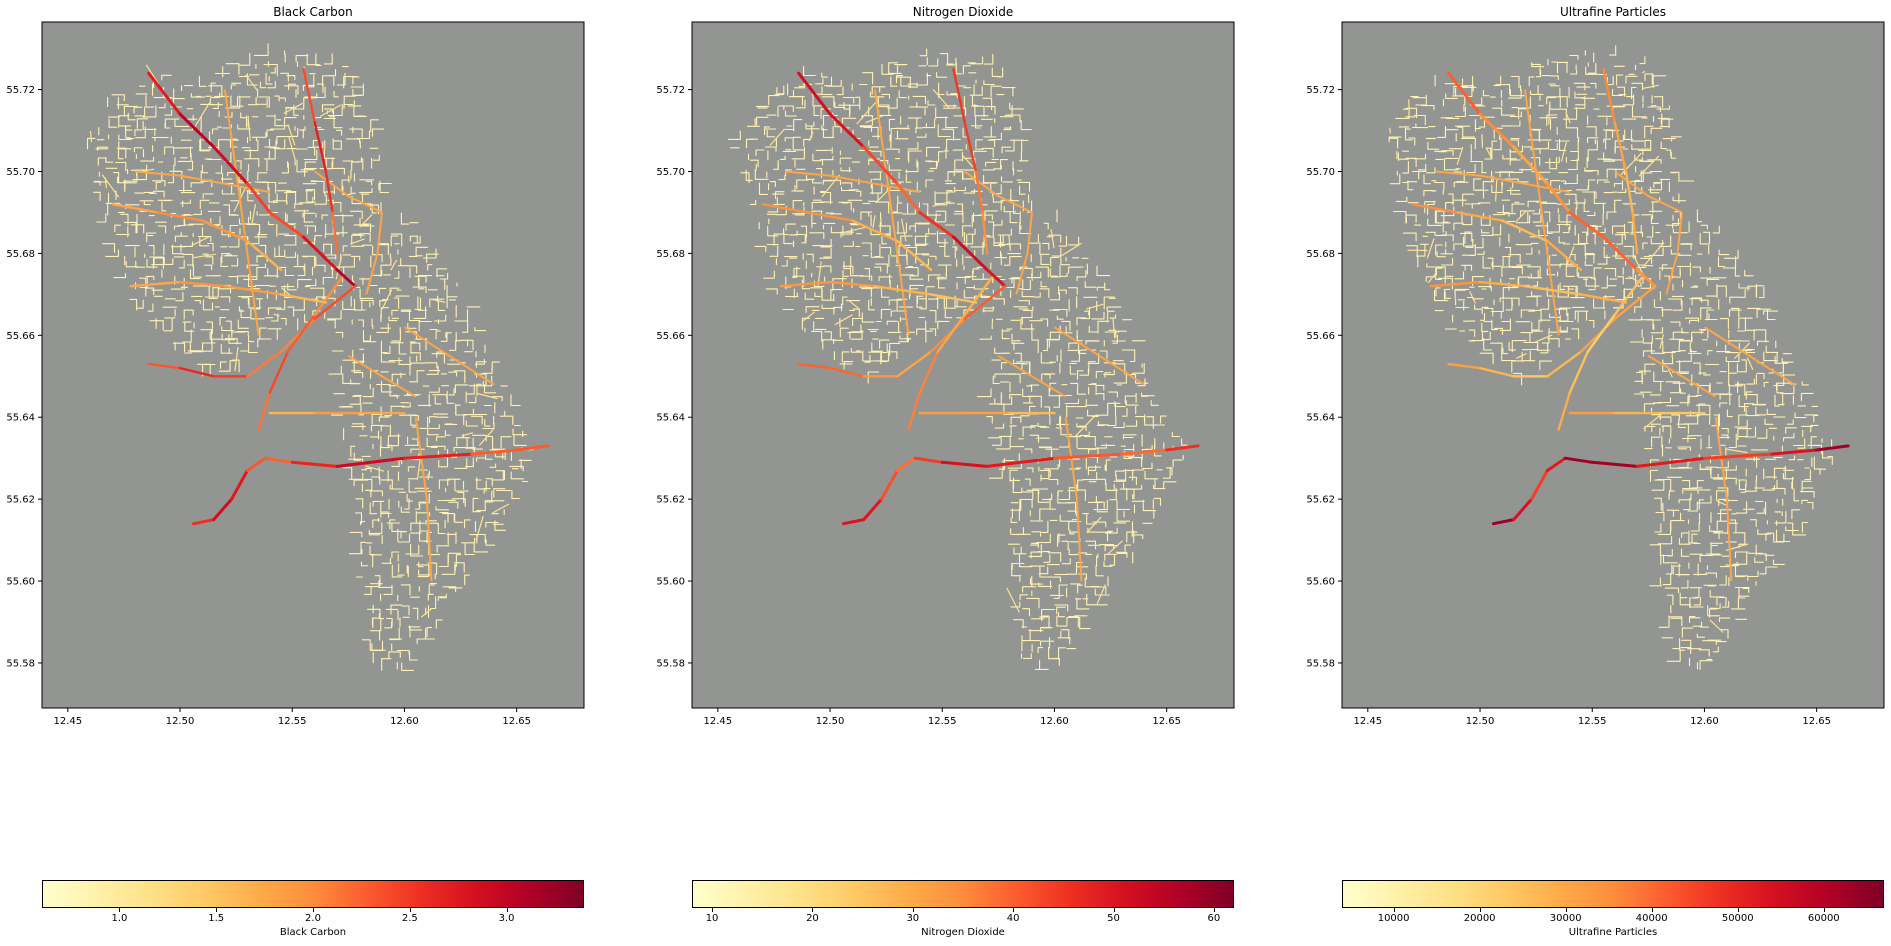  Describe the element at coordinates (1613, 932) in the screenshot. I see `colorbar-label: Ultrafine Particles` at that location.